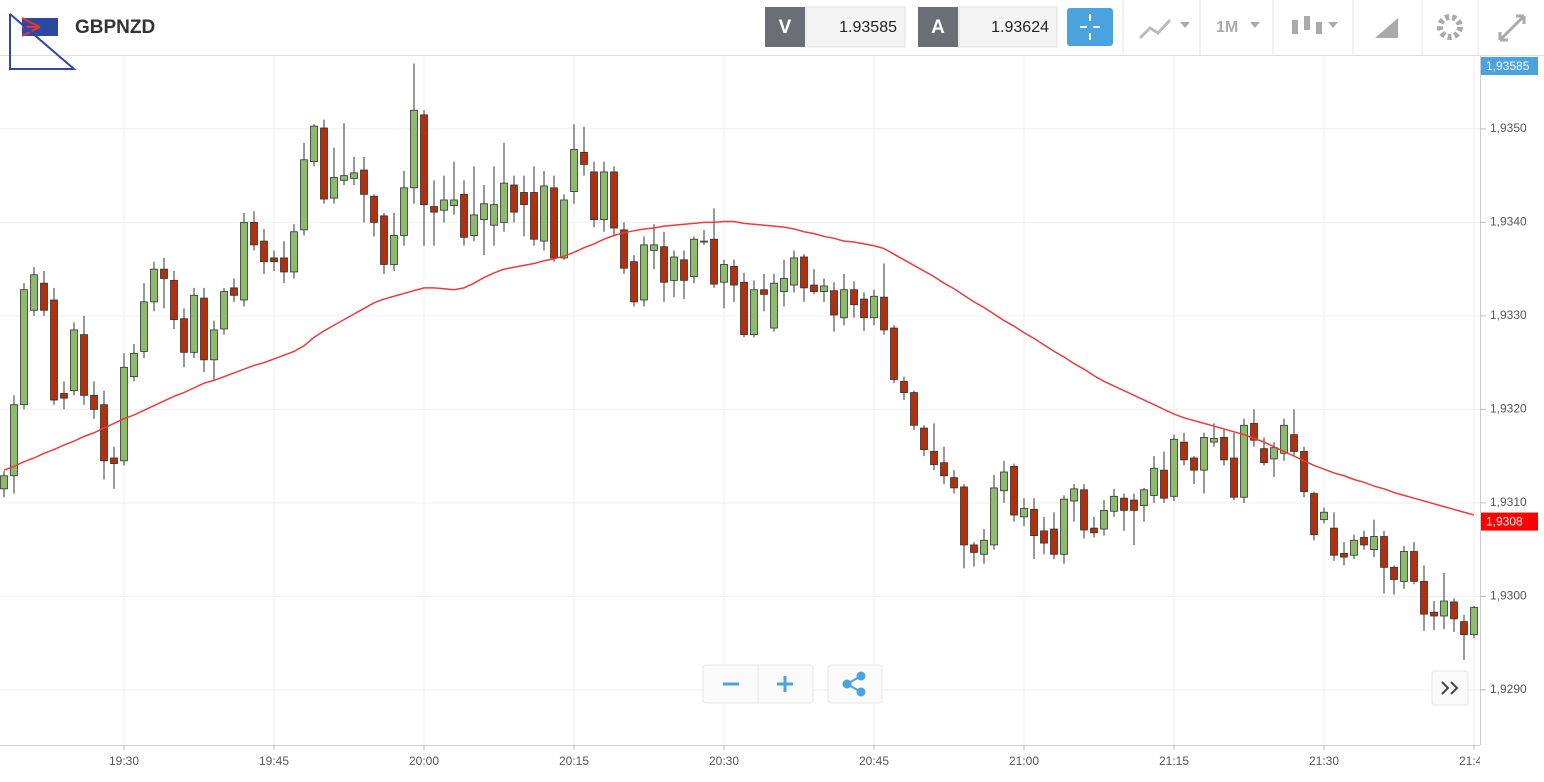  I want to click on x-tick-label: 20:15, so click(574, 761).